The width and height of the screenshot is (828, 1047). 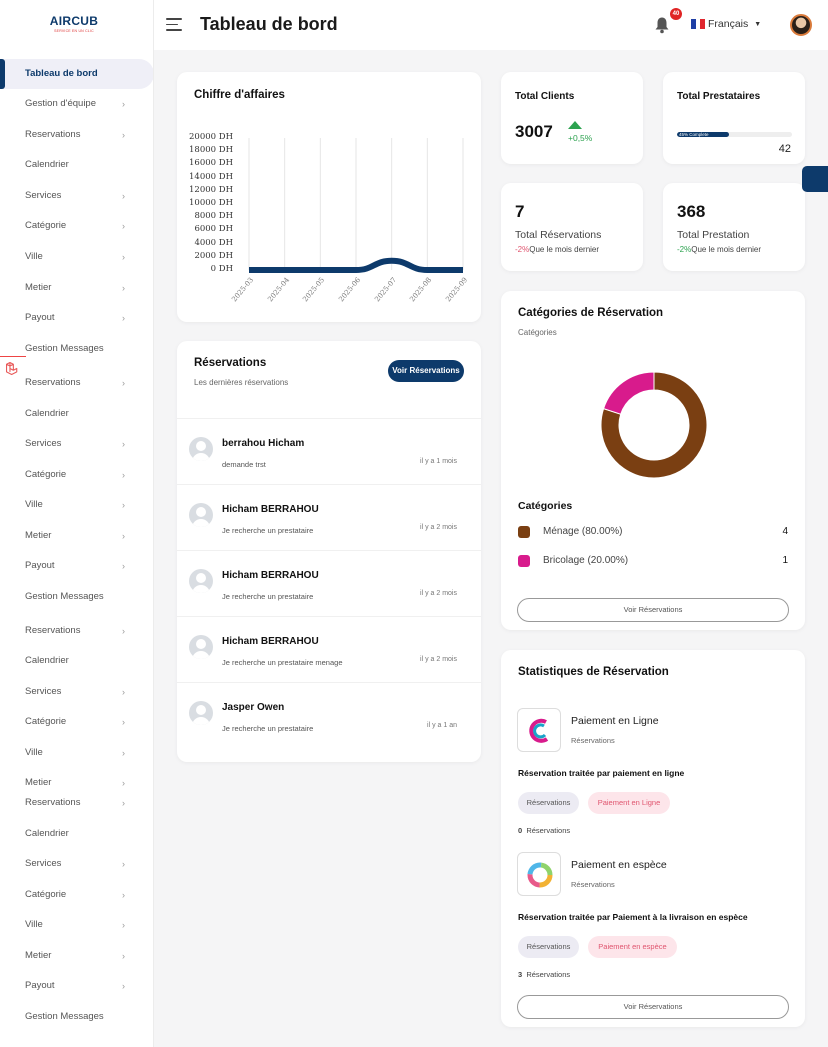 I want to click on categories-subtitle: Catégories, so click(x=537, y=332).